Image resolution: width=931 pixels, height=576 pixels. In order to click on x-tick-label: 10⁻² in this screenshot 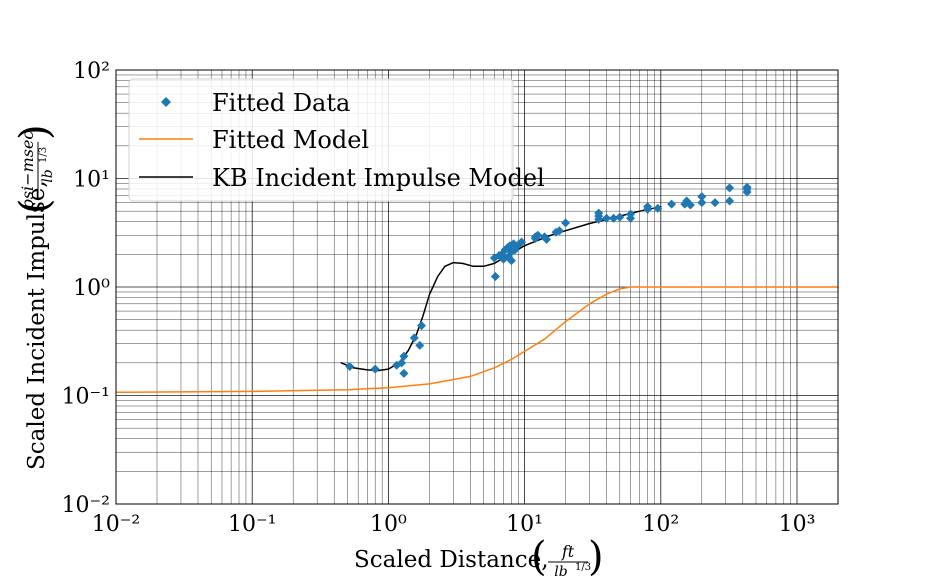, I will do `click(116, 524)`.